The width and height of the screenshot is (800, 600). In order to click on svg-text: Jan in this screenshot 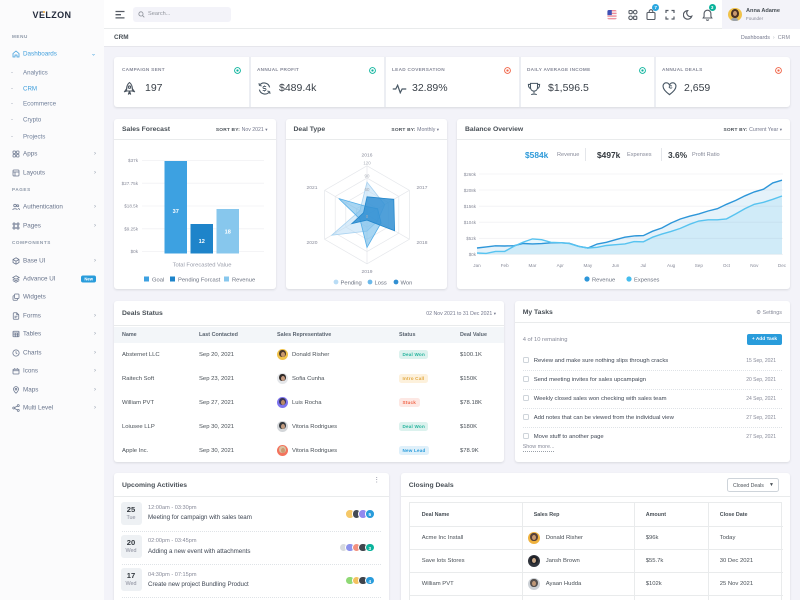, I will do `click(477, 265)`.